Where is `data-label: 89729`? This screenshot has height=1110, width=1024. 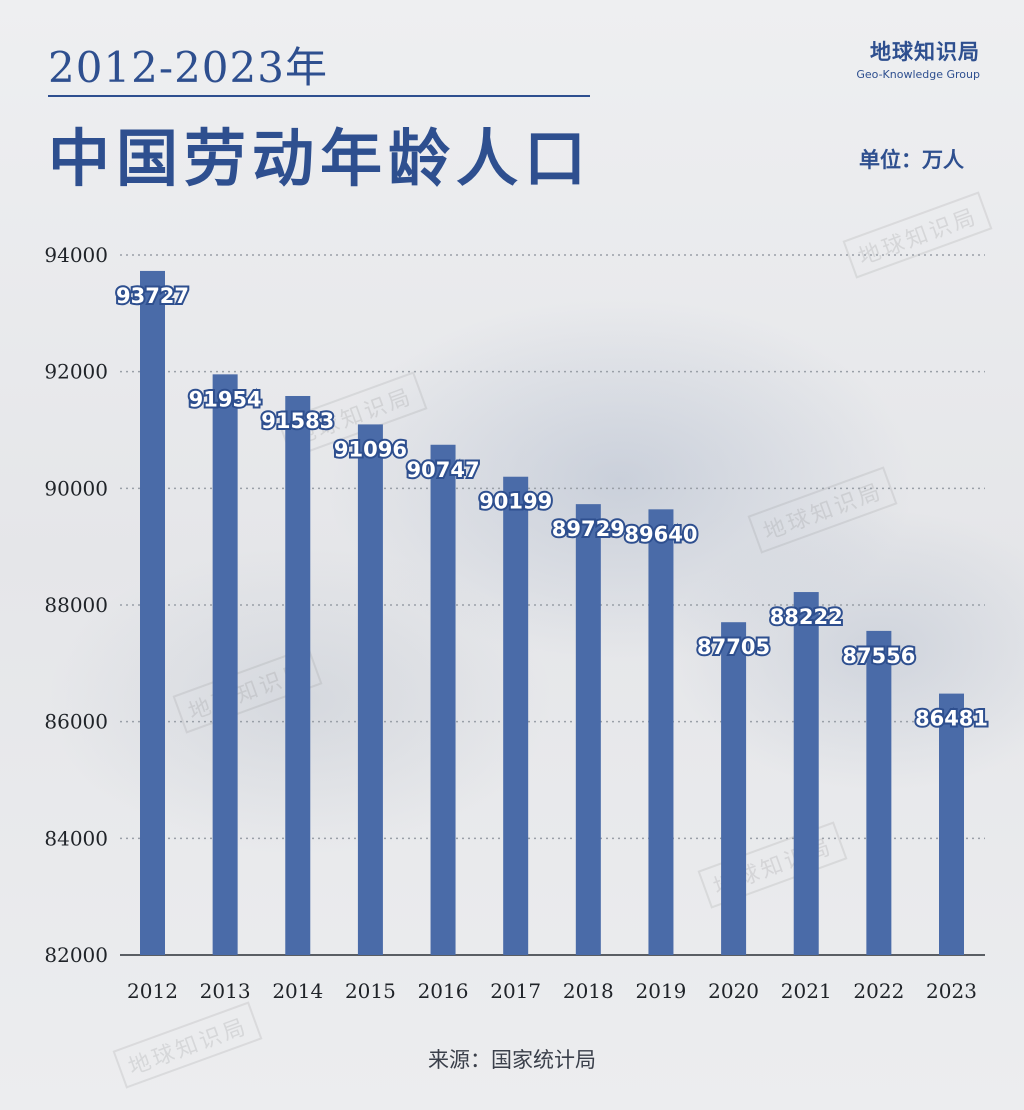
data-label: 89729 is located at coordinates (588, 529).